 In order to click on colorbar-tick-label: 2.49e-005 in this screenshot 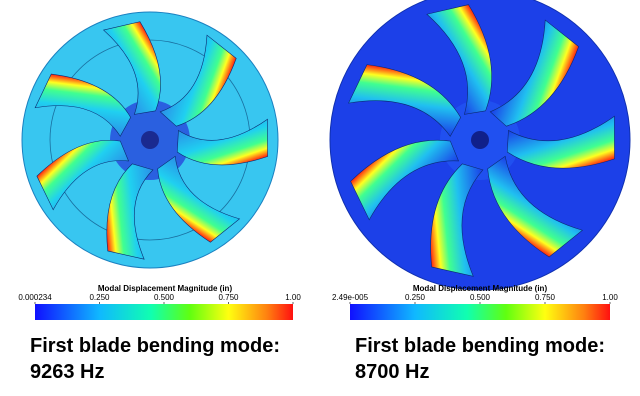, I will do `click(350, 297)`.